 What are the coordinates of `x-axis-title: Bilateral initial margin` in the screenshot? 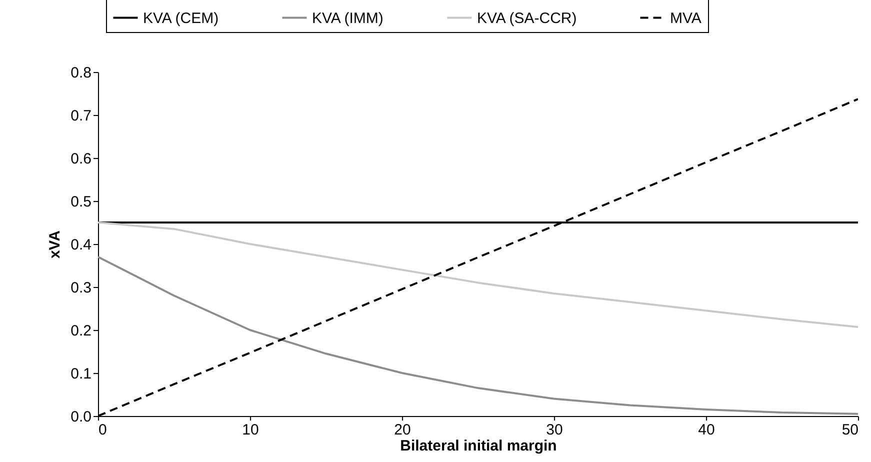 It's located at (478, 446).